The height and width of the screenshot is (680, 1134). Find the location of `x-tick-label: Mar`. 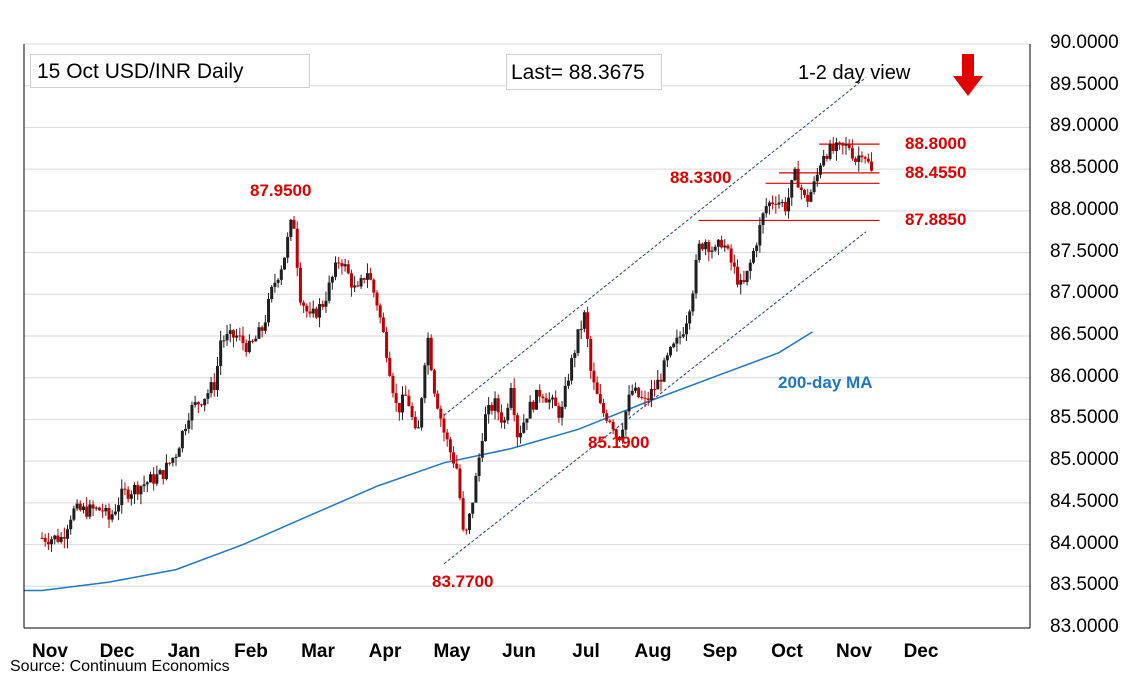

x-tick-label: Mar is located at coordinates (318, 651).